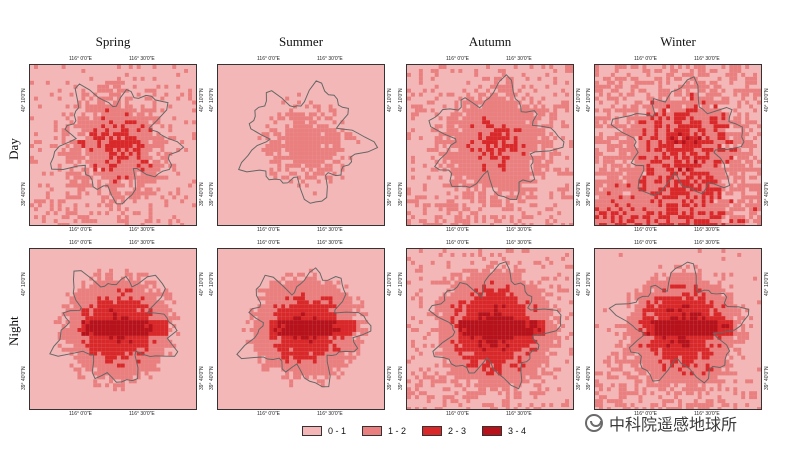 This screenshot has height=456, width=786. I want to click on map-panel-summer-day, so click(301, 145).